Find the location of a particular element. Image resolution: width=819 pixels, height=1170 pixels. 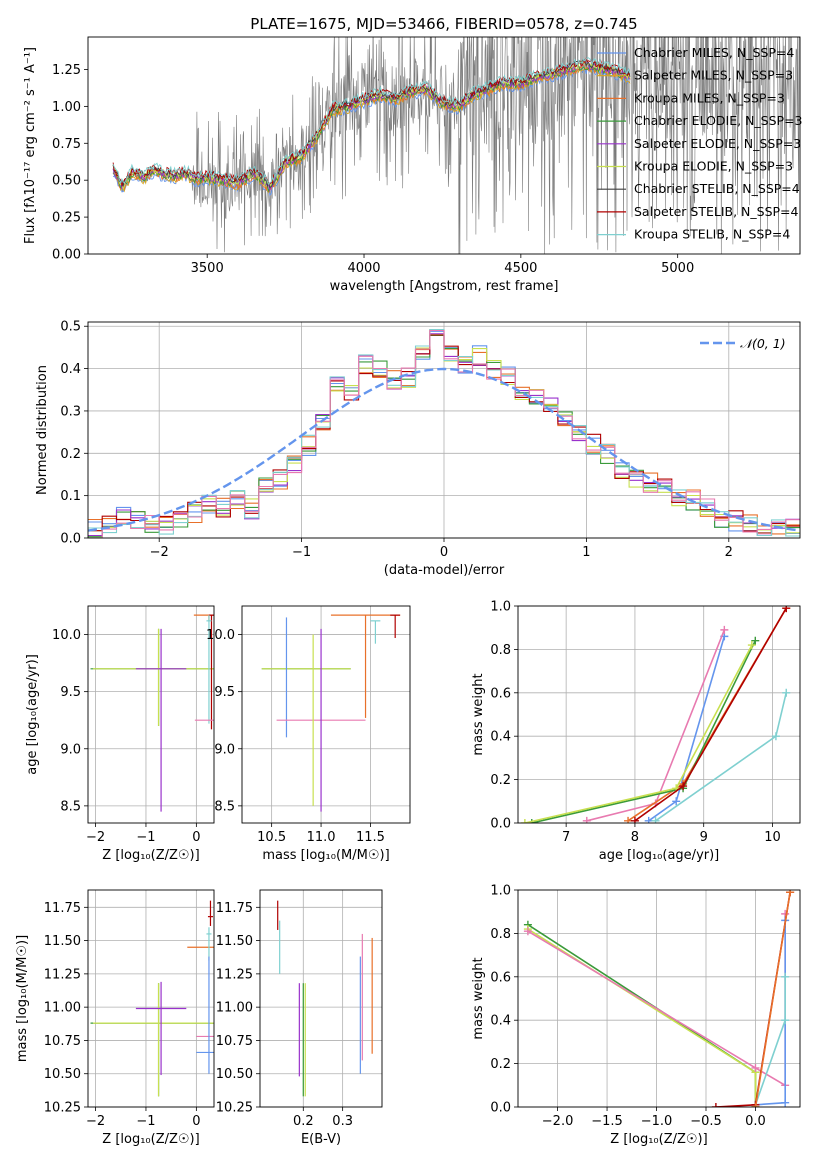

x-tick-label: 3500 is located at coordinates (207, 268).